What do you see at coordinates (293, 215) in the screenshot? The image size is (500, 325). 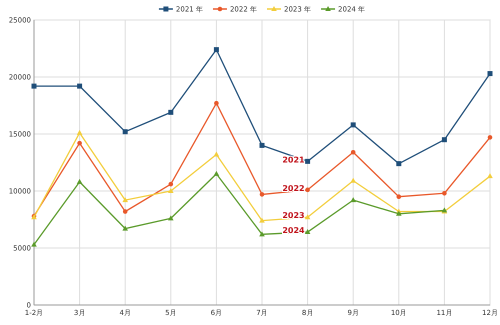 I see `annotation: 2023` at bounding box center [293, 215].